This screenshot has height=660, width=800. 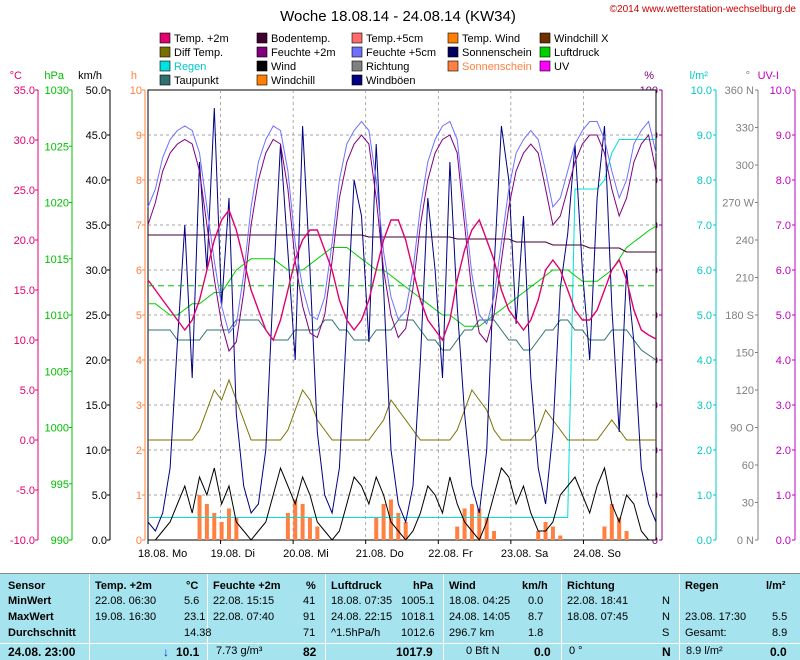 I want to click on header-temp-unit: °C, so click(x=192, y=586).